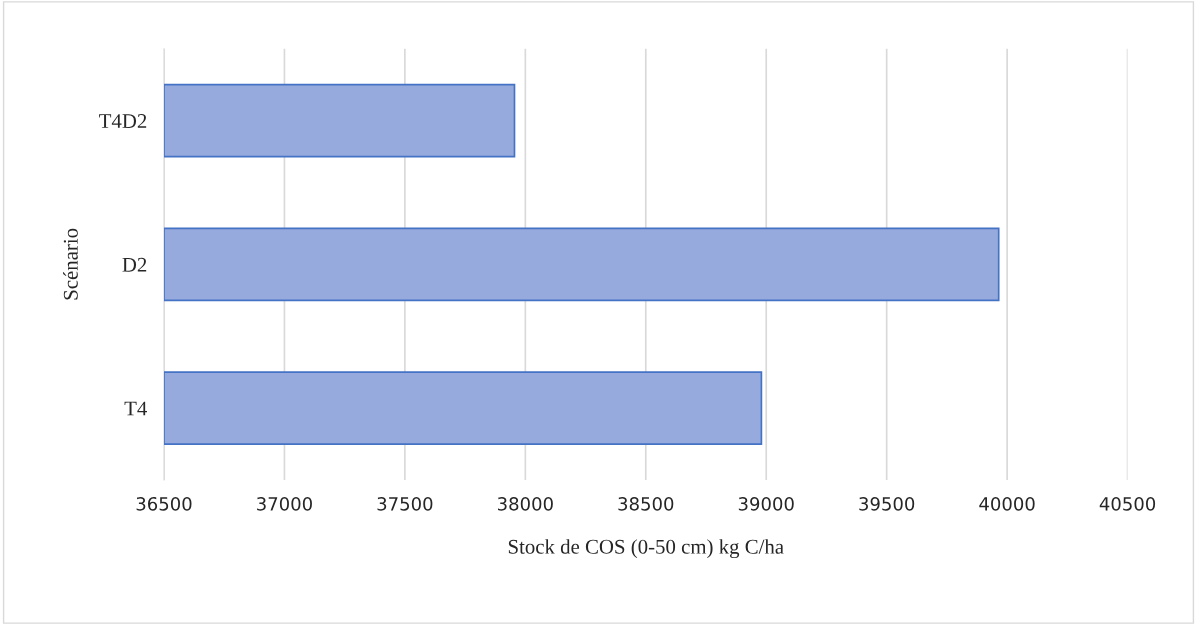 The height and width of the screenshot is (625, 1197). I want to click on x-tick-label: 38000, so click(525, 503).